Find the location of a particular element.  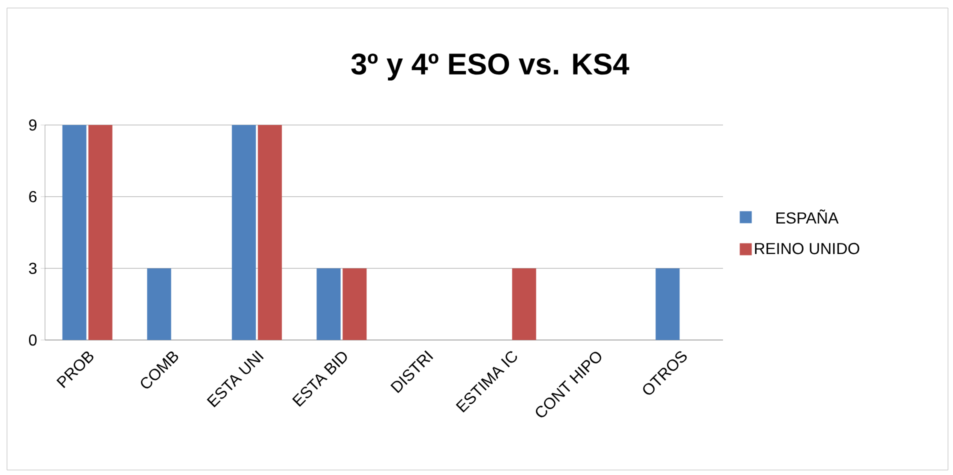

y-tick-label: 3 is located at coordinates (32, 268).